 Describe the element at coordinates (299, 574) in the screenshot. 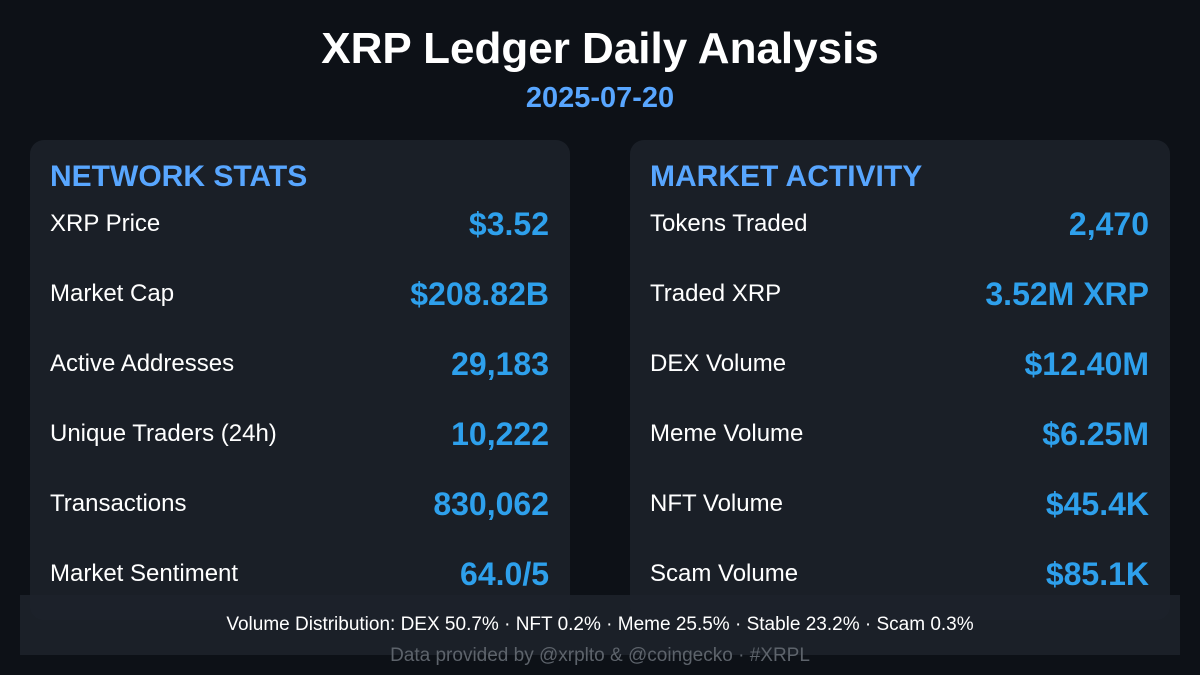

I see `stat-row: Market Sentiment 64.0/5` at that location.